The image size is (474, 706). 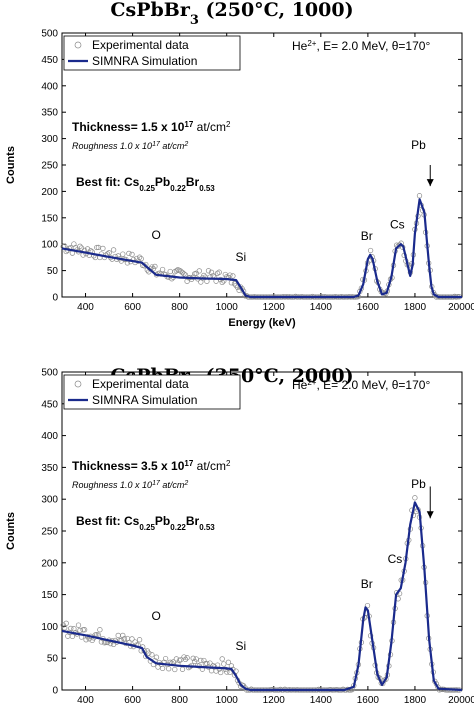 What do you see at coordinates (373, 46) in the screenshot?
I see `beam-info-rest: , E= 2.0 MeV, θ=170°` at bounding box center [373, 46].